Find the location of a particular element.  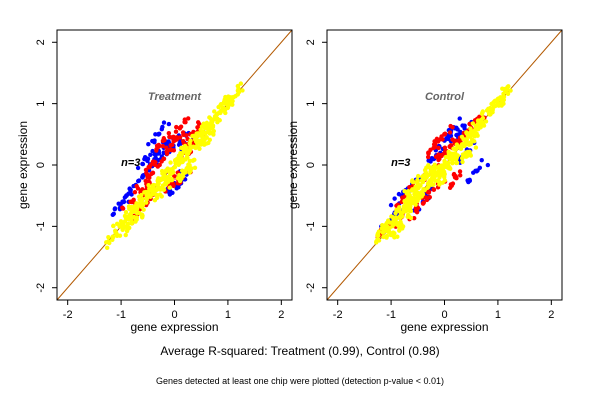

y-tick-label: 0 is located at coordinates (41, 165).